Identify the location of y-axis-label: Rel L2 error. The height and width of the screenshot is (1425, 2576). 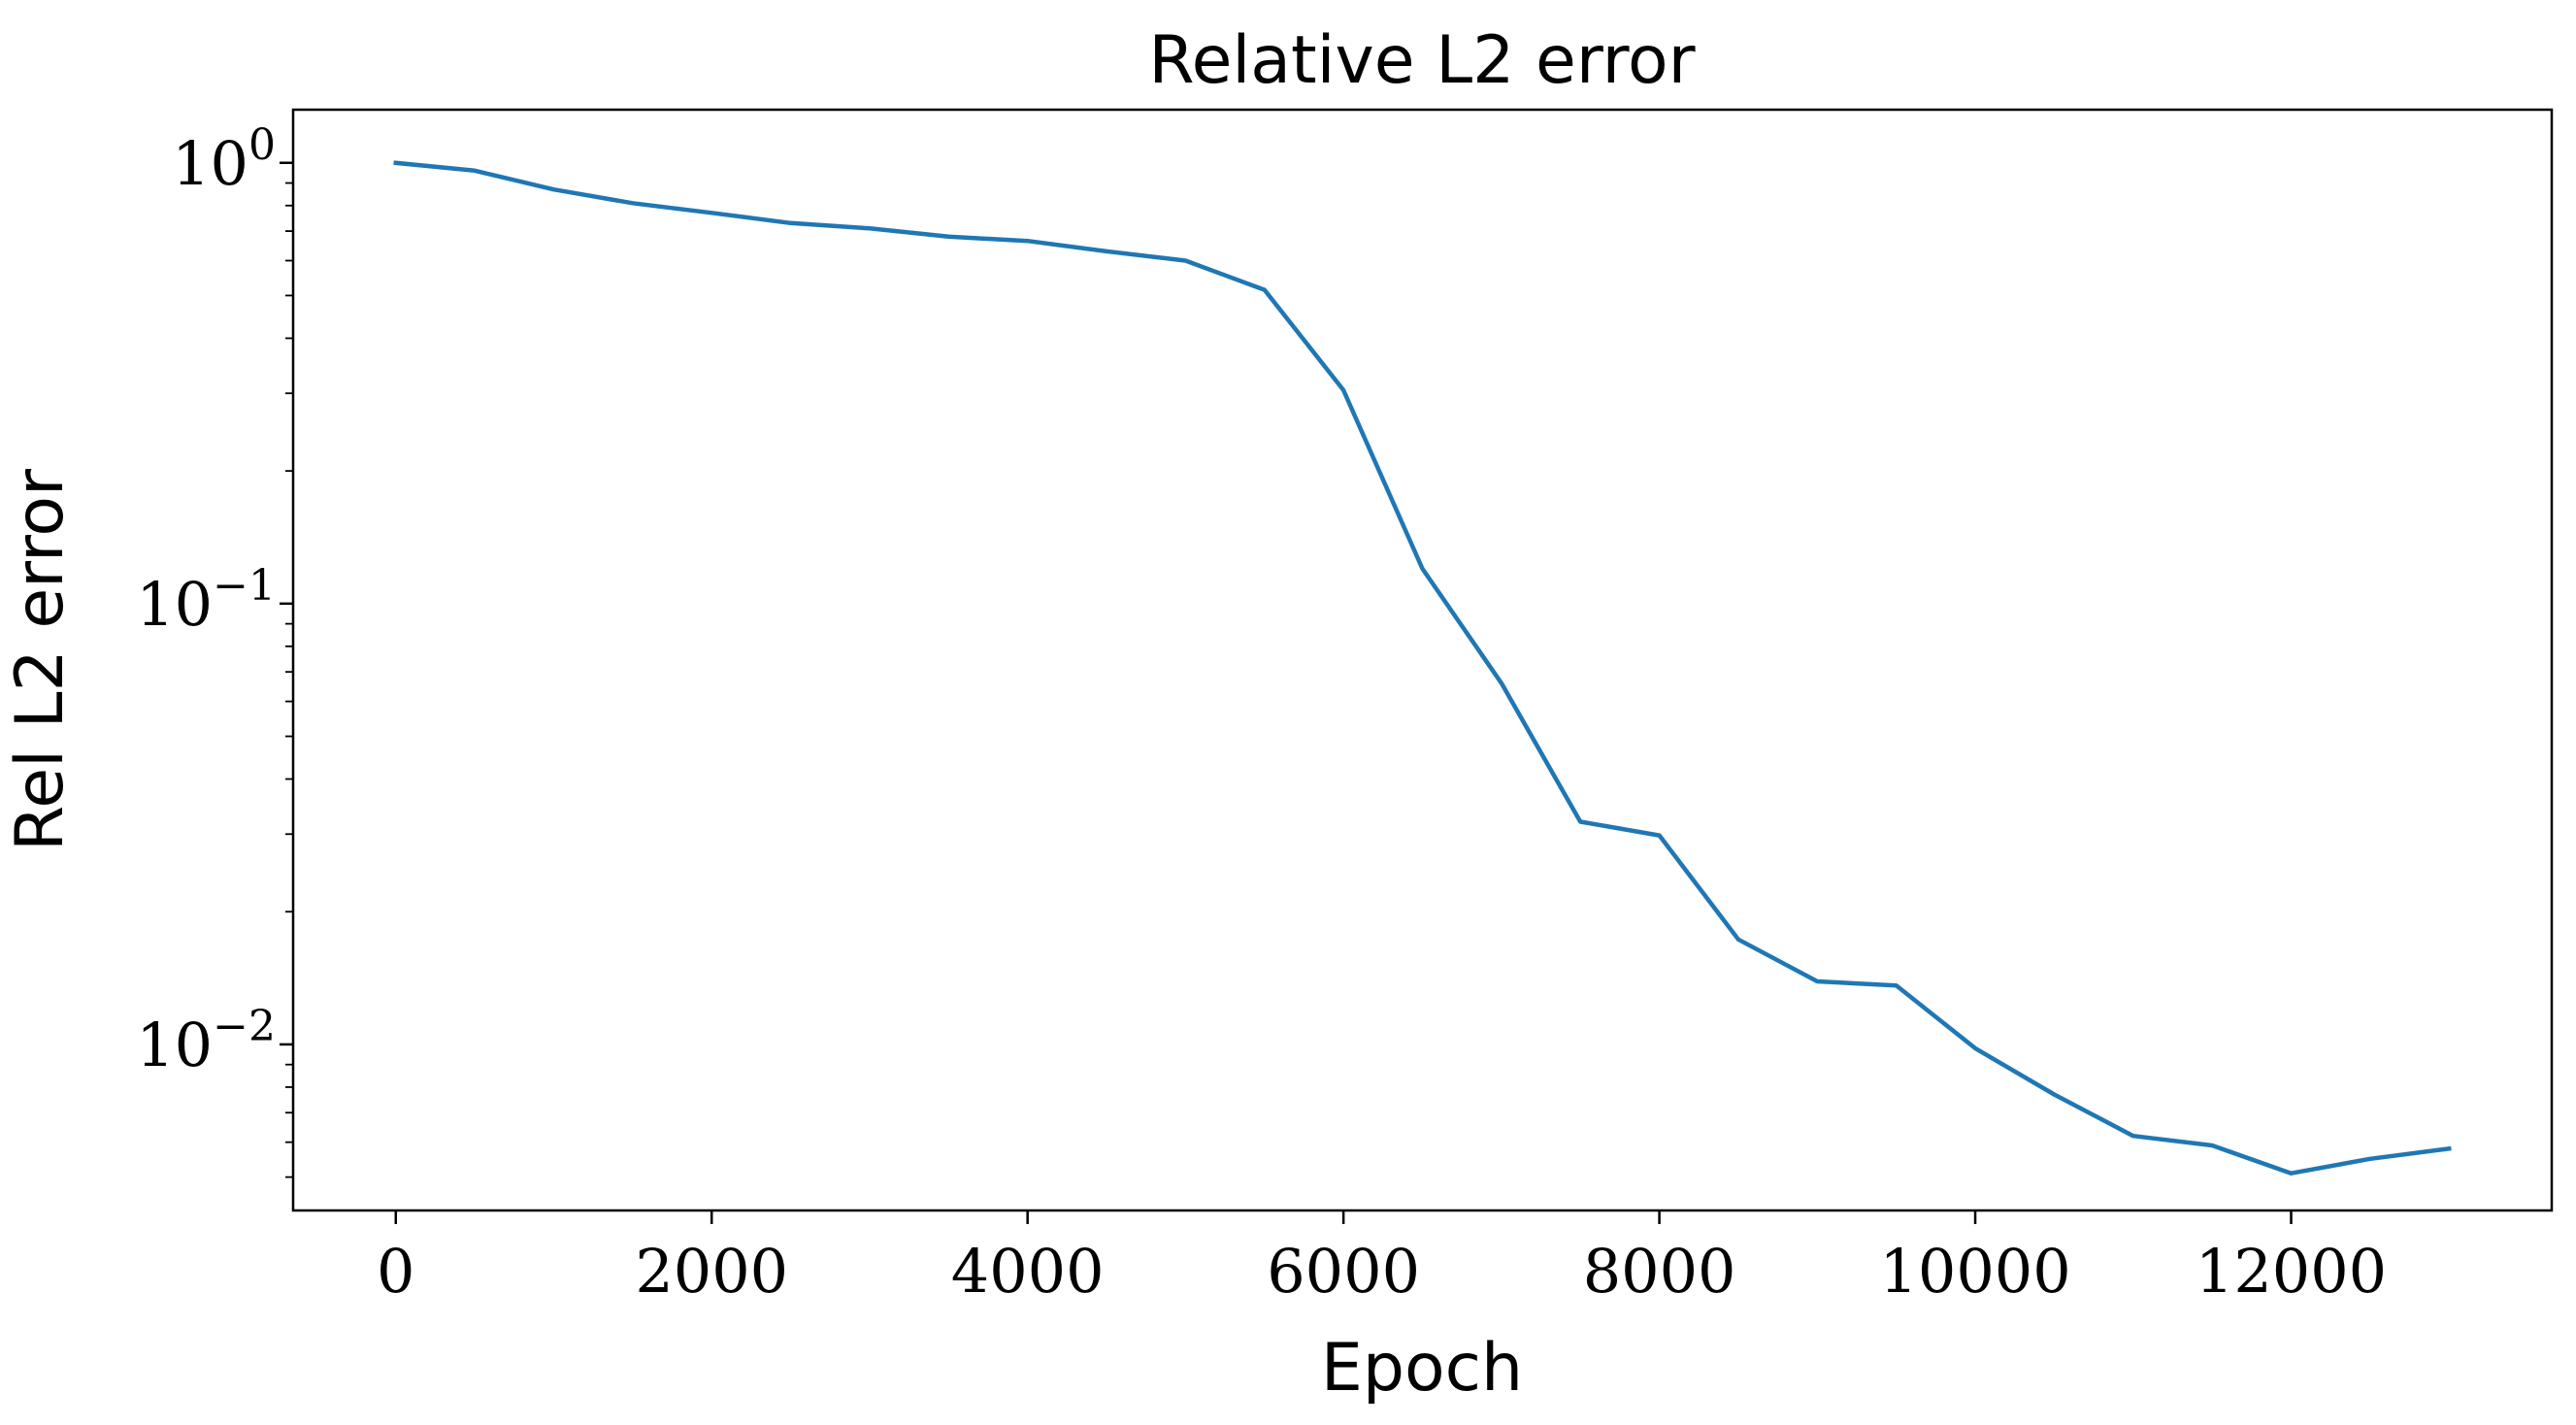
(40, 660).